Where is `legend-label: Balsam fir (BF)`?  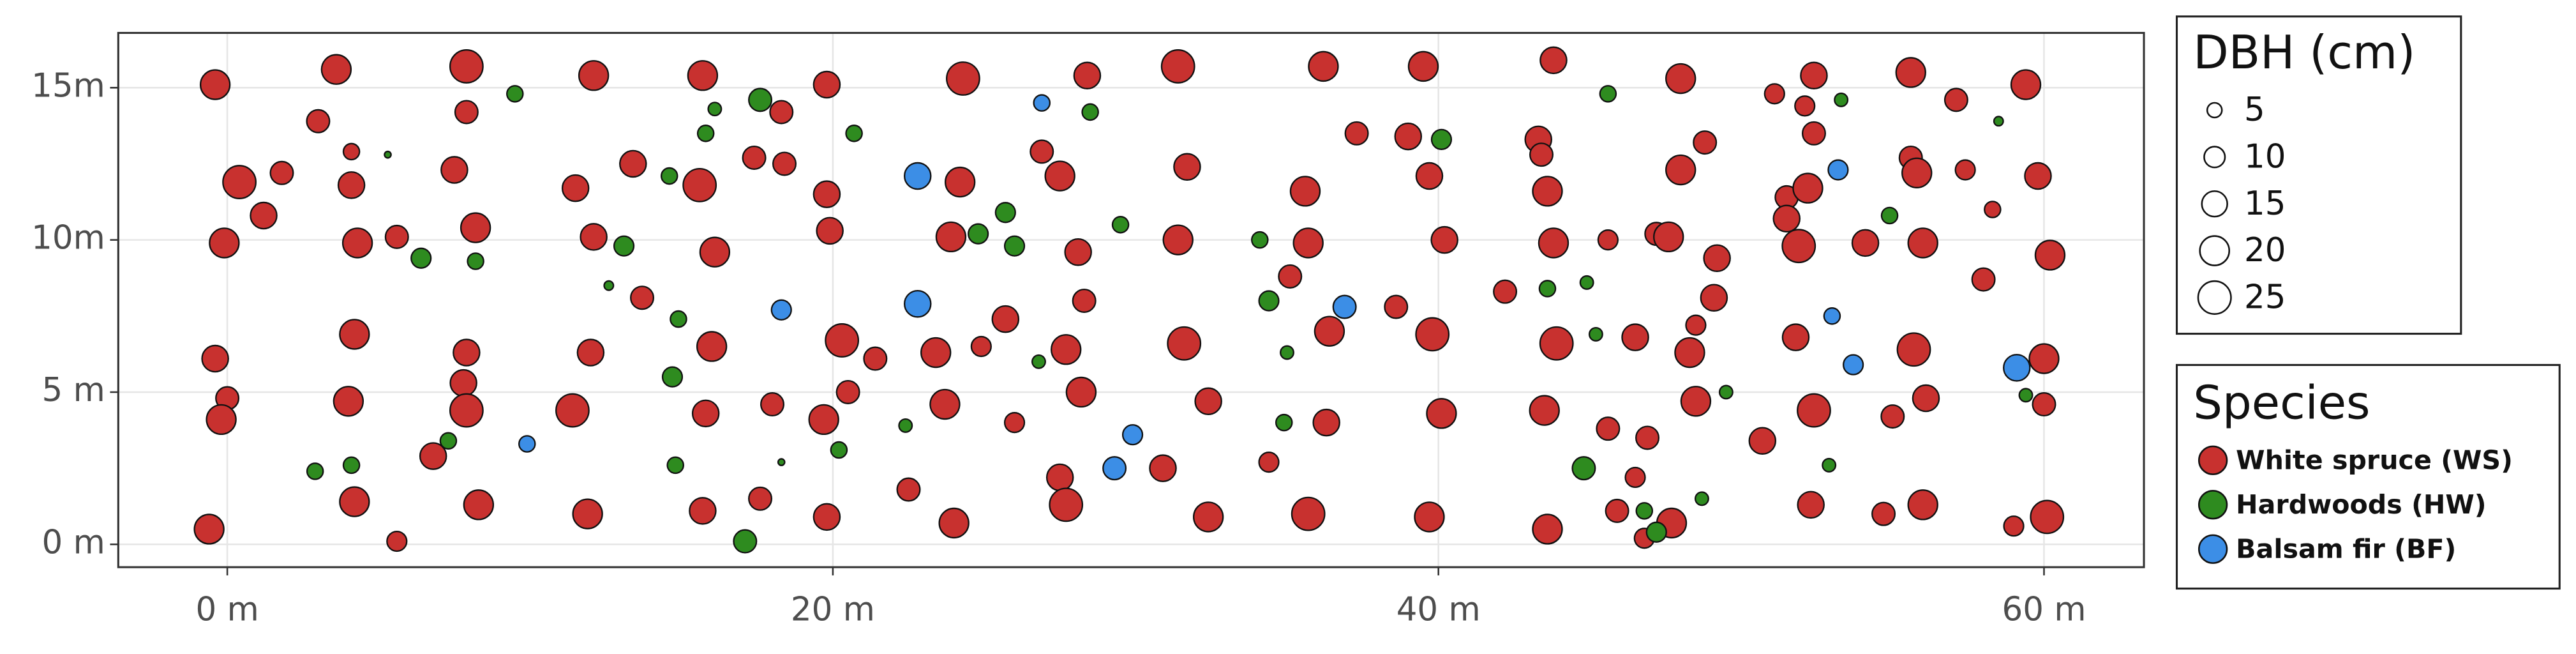
legend-label: Balsam fir (BF) is located at coordinates (2346, 548).